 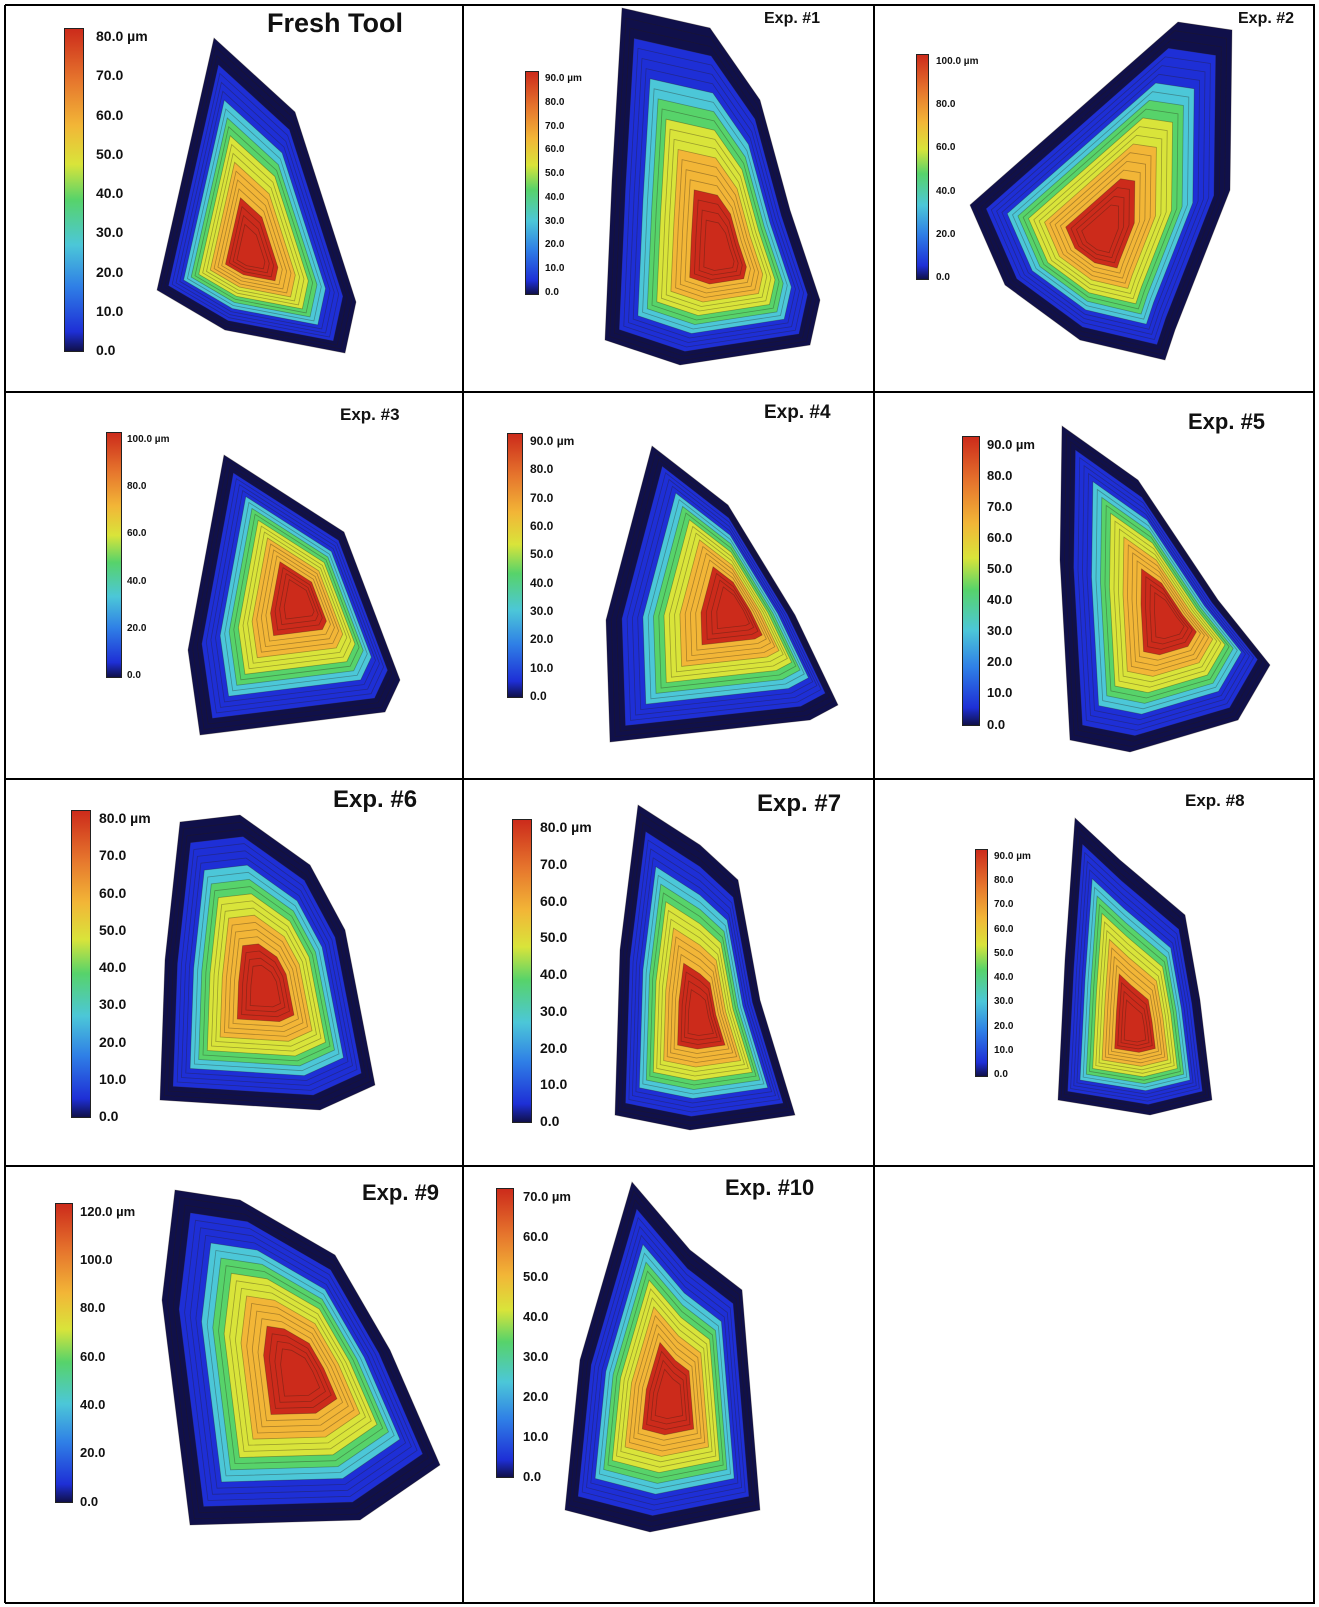 What do you see at coordinates (370, 414) in the screenshot?
I see `panel-title: Exp. #3` at bounding box center [370, 414].